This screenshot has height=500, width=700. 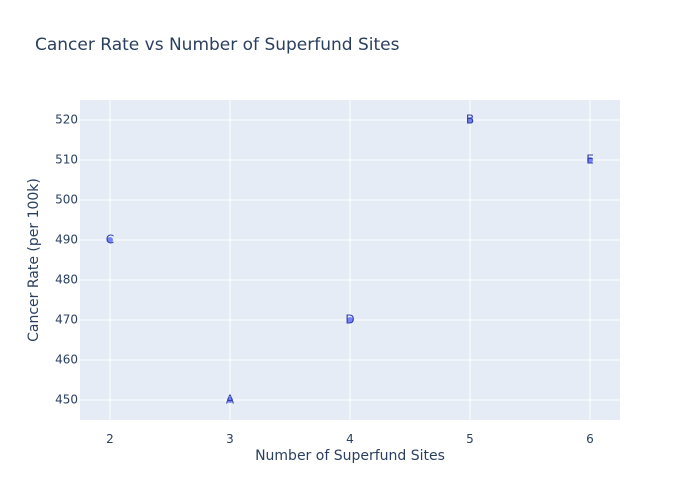 I want to click on x-tick-label: 5, so click(x=470, y=439).